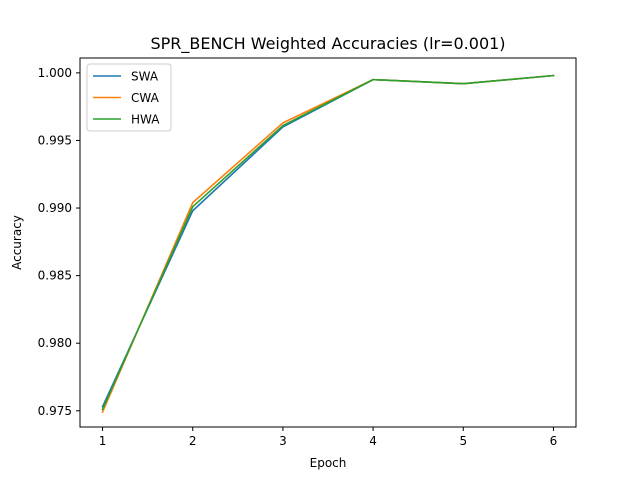  I want to click on legend: SWA CWA HWA, so click(129, 97).